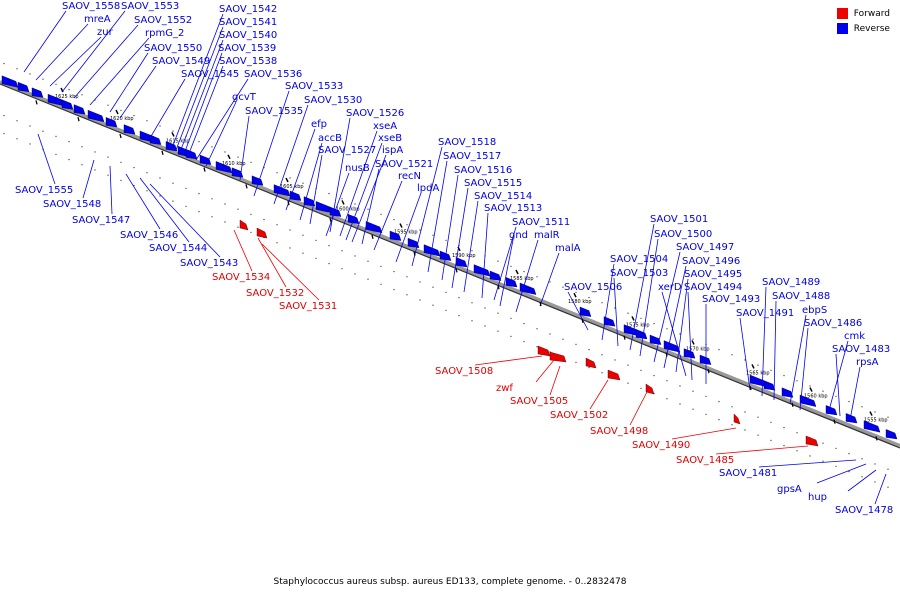  Describe the element at coordinates (833, 323) in the screenshot. I see `gene-label: SAOV_1486` at that location.